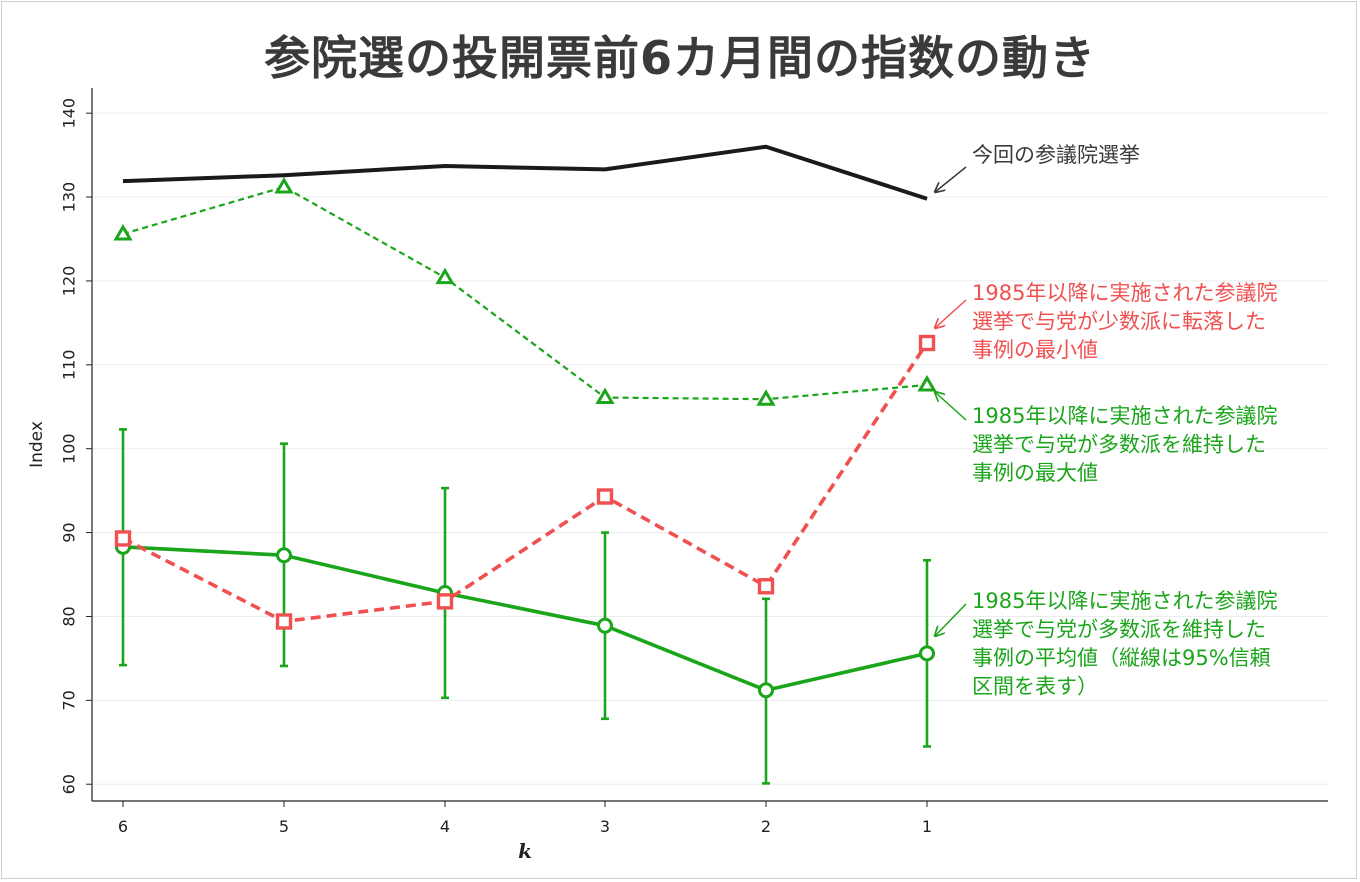  I want to click on y-tick-label: 60, so click(69, 784).